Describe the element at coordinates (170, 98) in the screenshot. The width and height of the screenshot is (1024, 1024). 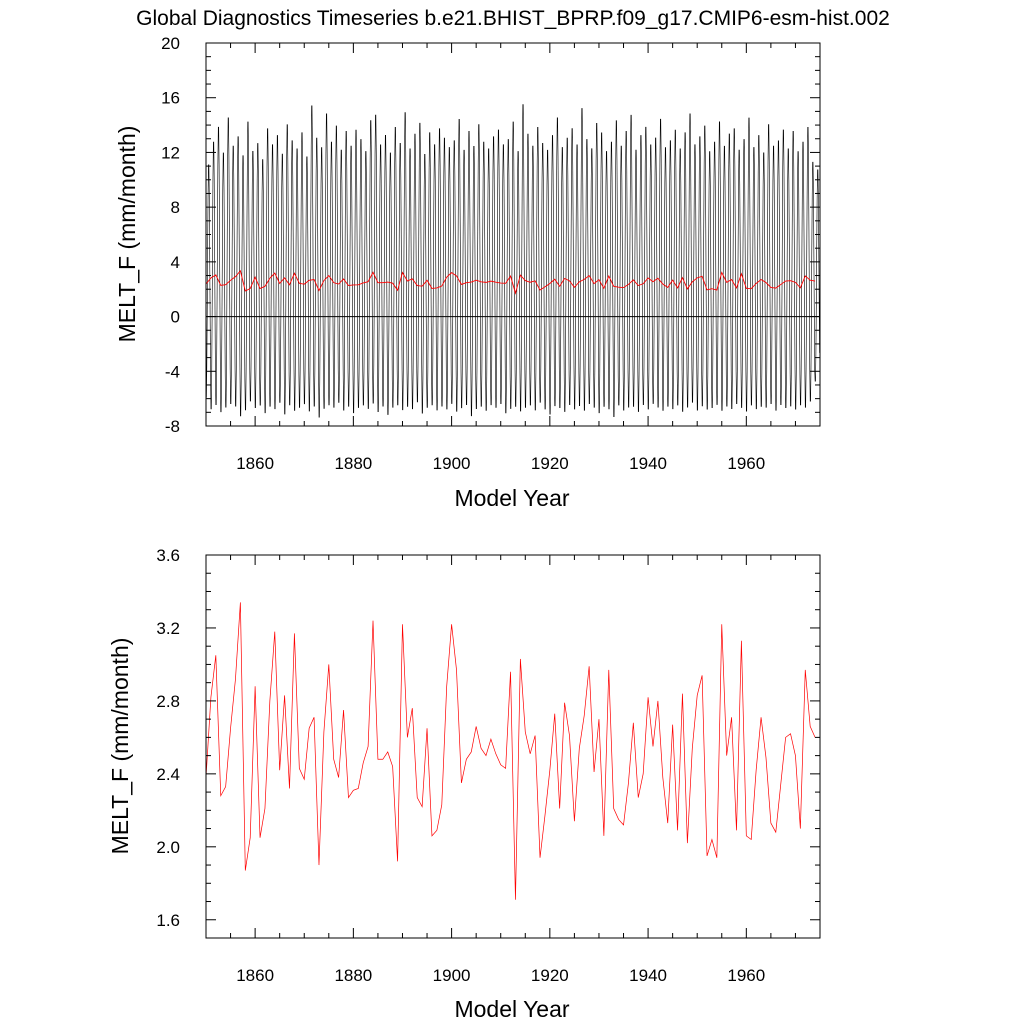
I see `y-tick-label: 16` at that location.